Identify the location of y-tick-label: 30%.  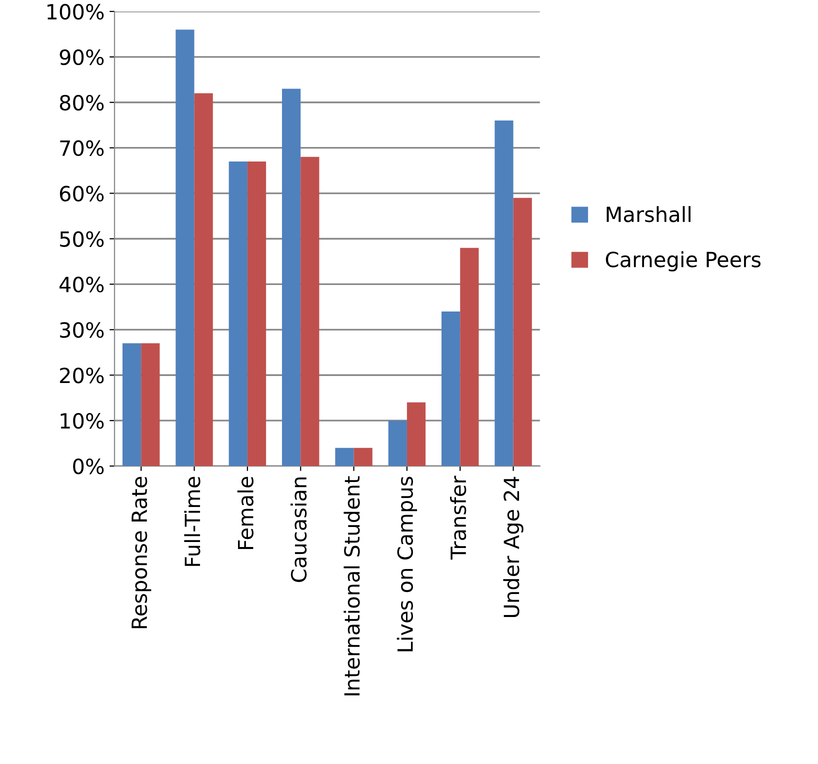
(82, 330).